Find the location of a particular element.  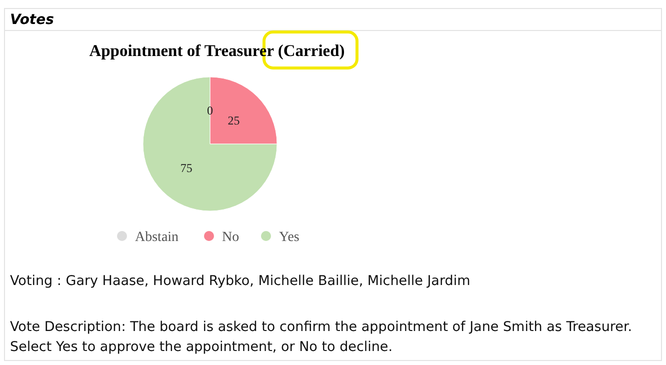

data-label: 75 is located at coordinates (186, 167).